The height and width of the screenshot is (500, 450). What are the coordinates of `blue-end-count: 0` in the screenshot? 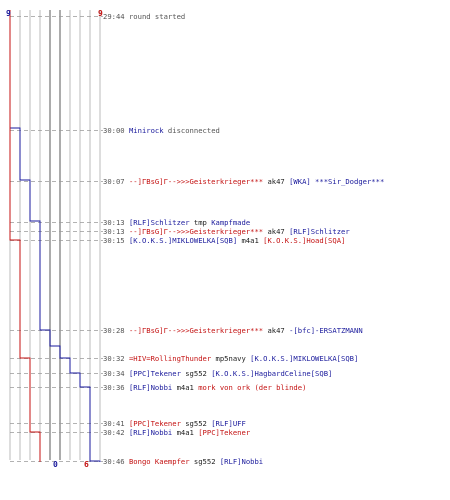 It's located at (55, 464).